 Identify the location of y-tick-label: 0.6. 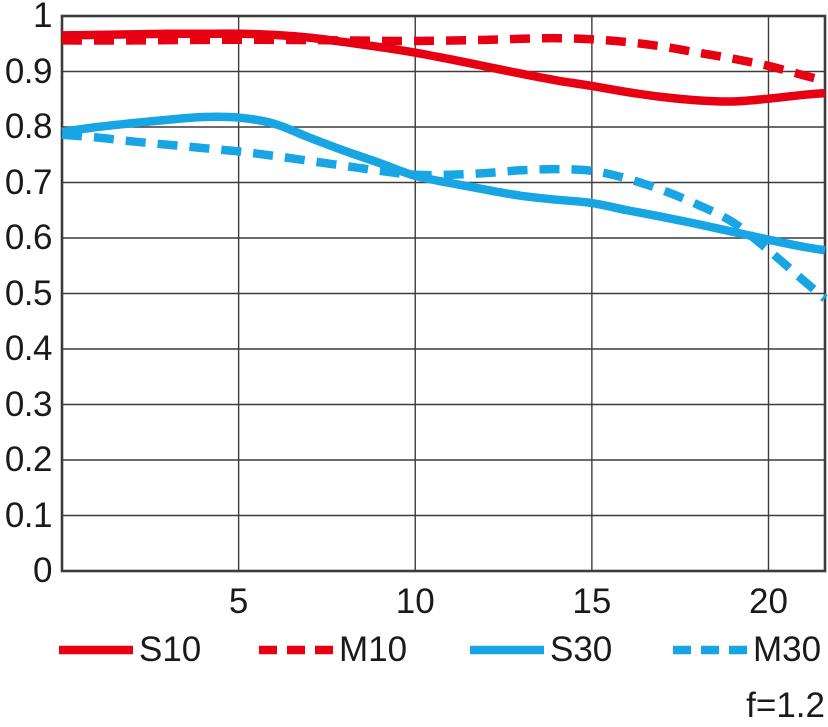
(28, 237).